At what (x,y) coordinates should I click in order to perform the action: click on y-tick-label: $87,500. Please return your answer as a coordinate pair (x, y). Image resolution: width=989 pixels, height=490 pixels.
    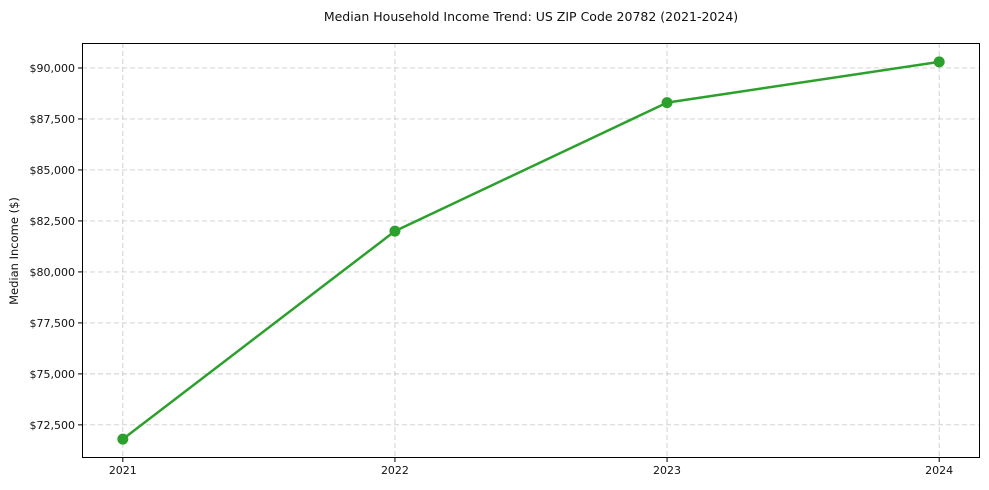
    Looking at the image, I should click on (53, 119).